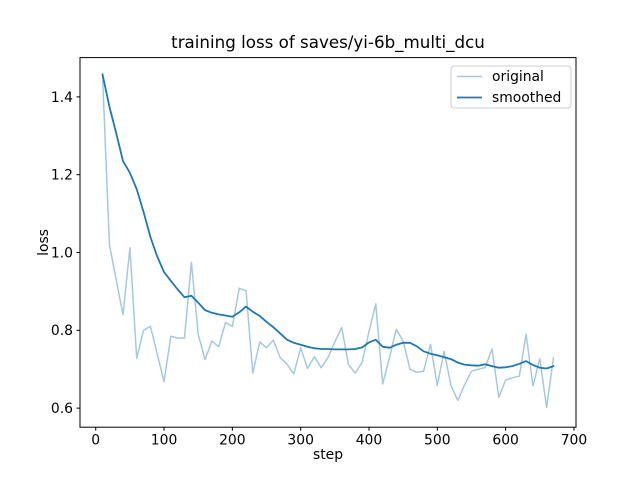  What do you see at coordinates (62, 331) in the screenshot?
I see `y-tick-label: 0.8` at bounding box center [62, 331].